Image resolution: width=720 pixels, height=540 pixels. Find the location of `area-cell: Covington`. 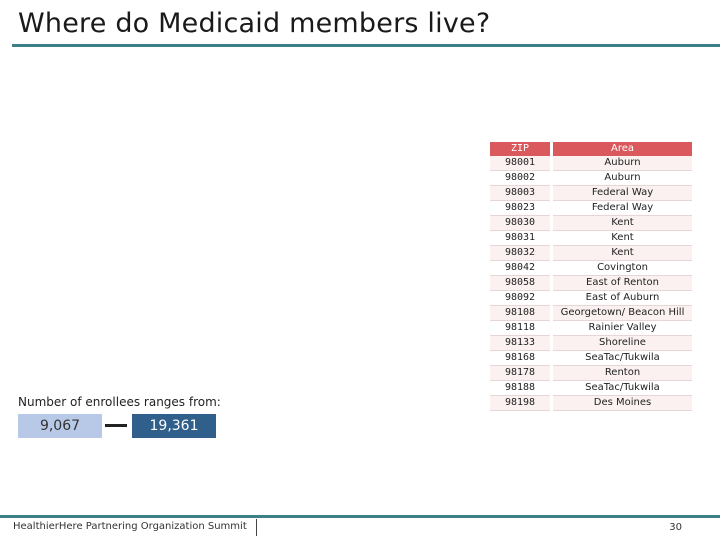

area-cell: Covington is located at coordinates (622, 268).